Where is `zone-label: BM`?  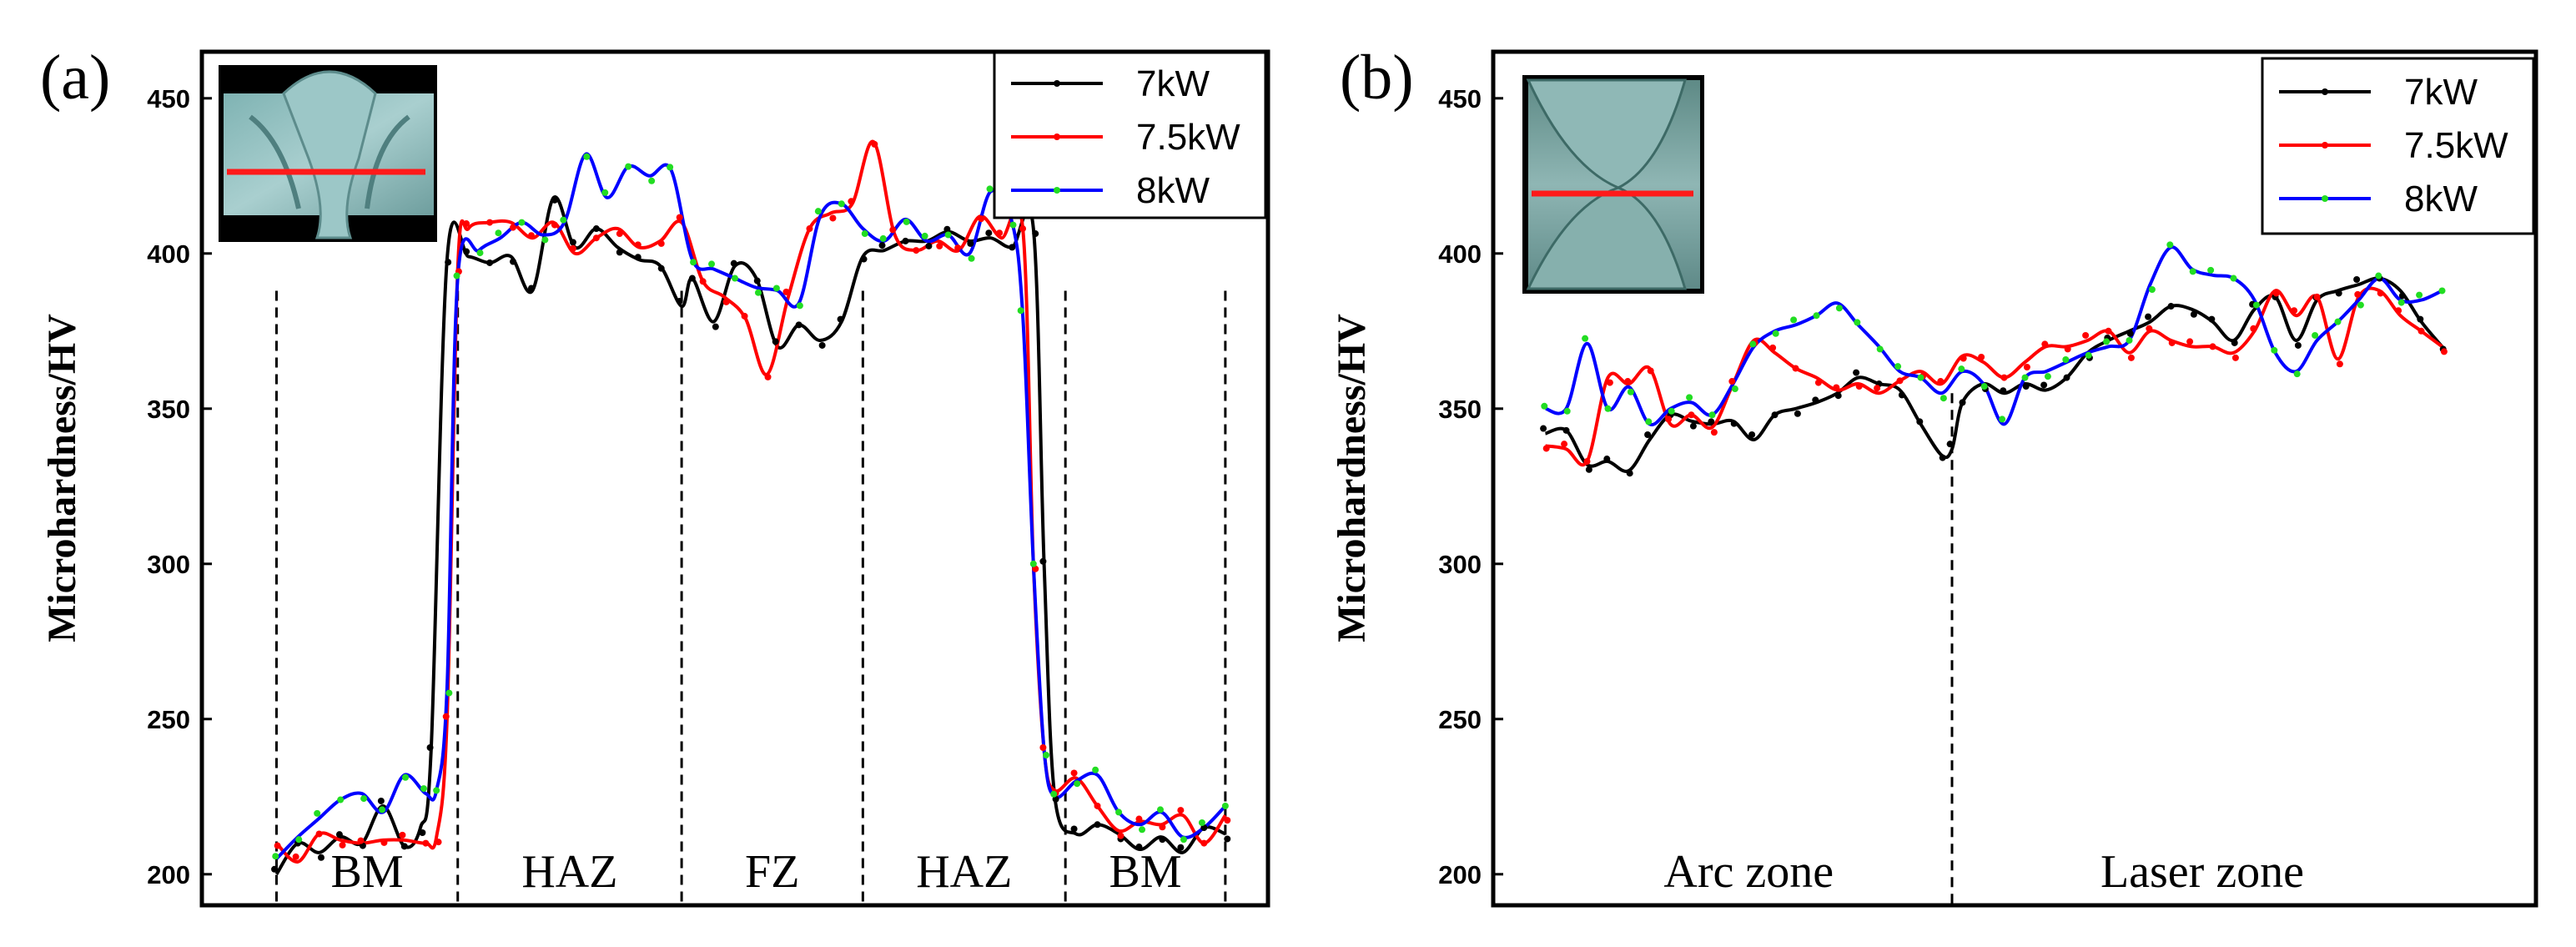
zone-label: BM is located at coordinates (1145, 872).